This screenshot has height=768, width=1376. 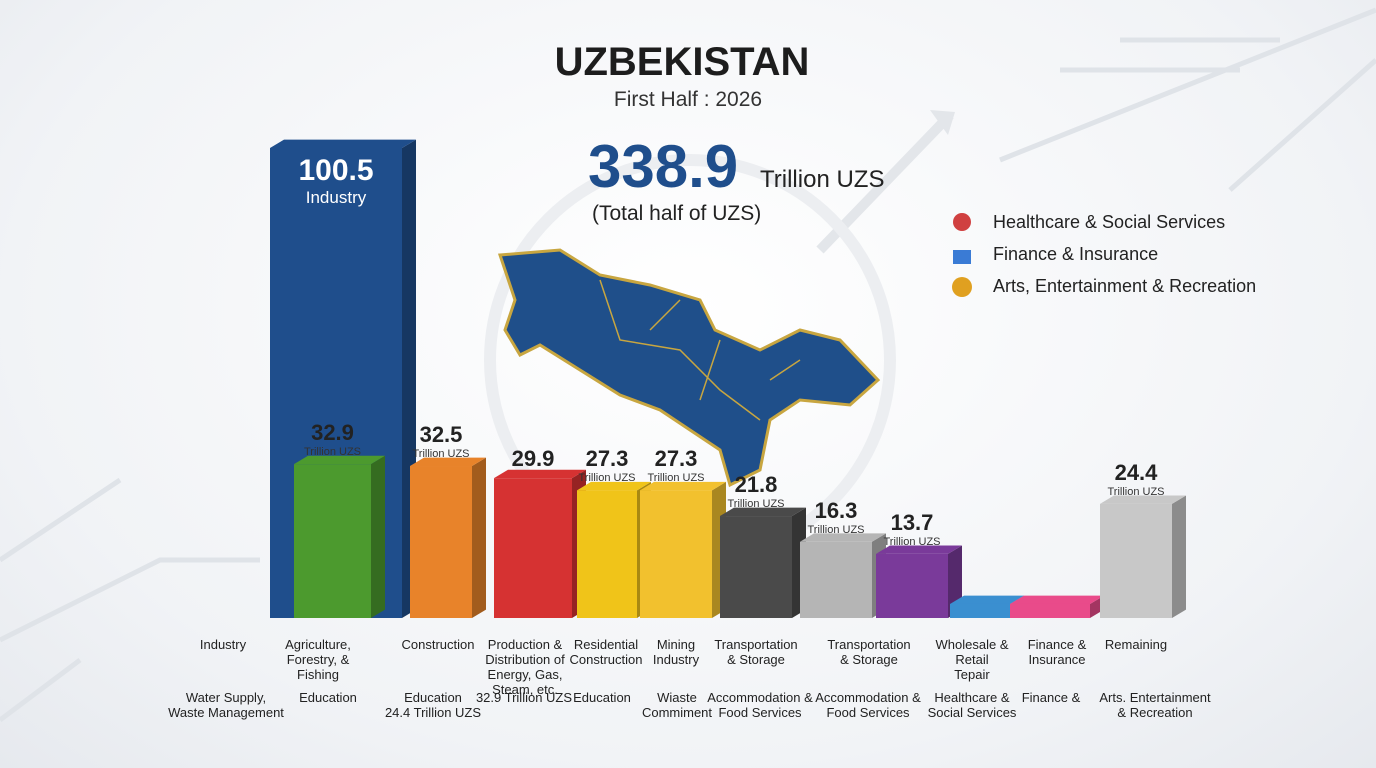 I want to click on total-note: (Total half of UZS), so click(x=677, y=213).